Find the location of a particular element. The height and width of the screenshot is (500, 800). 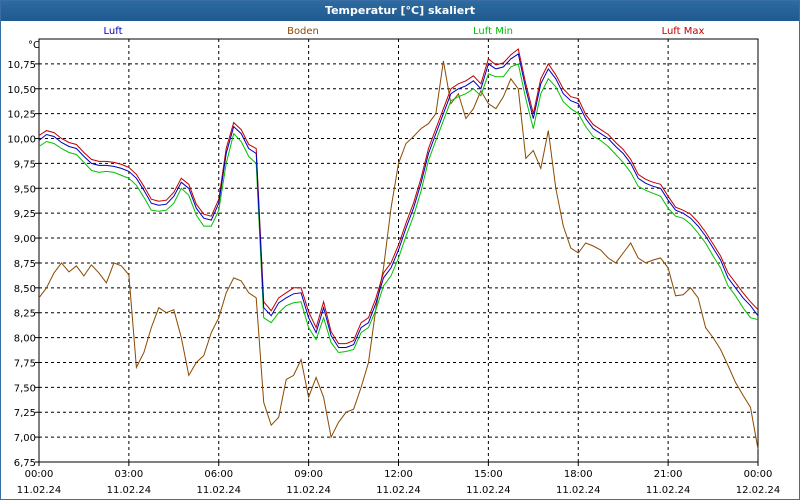

legend: Luft Boden Luft Min Luft Max is located at coordinates (404, 31).